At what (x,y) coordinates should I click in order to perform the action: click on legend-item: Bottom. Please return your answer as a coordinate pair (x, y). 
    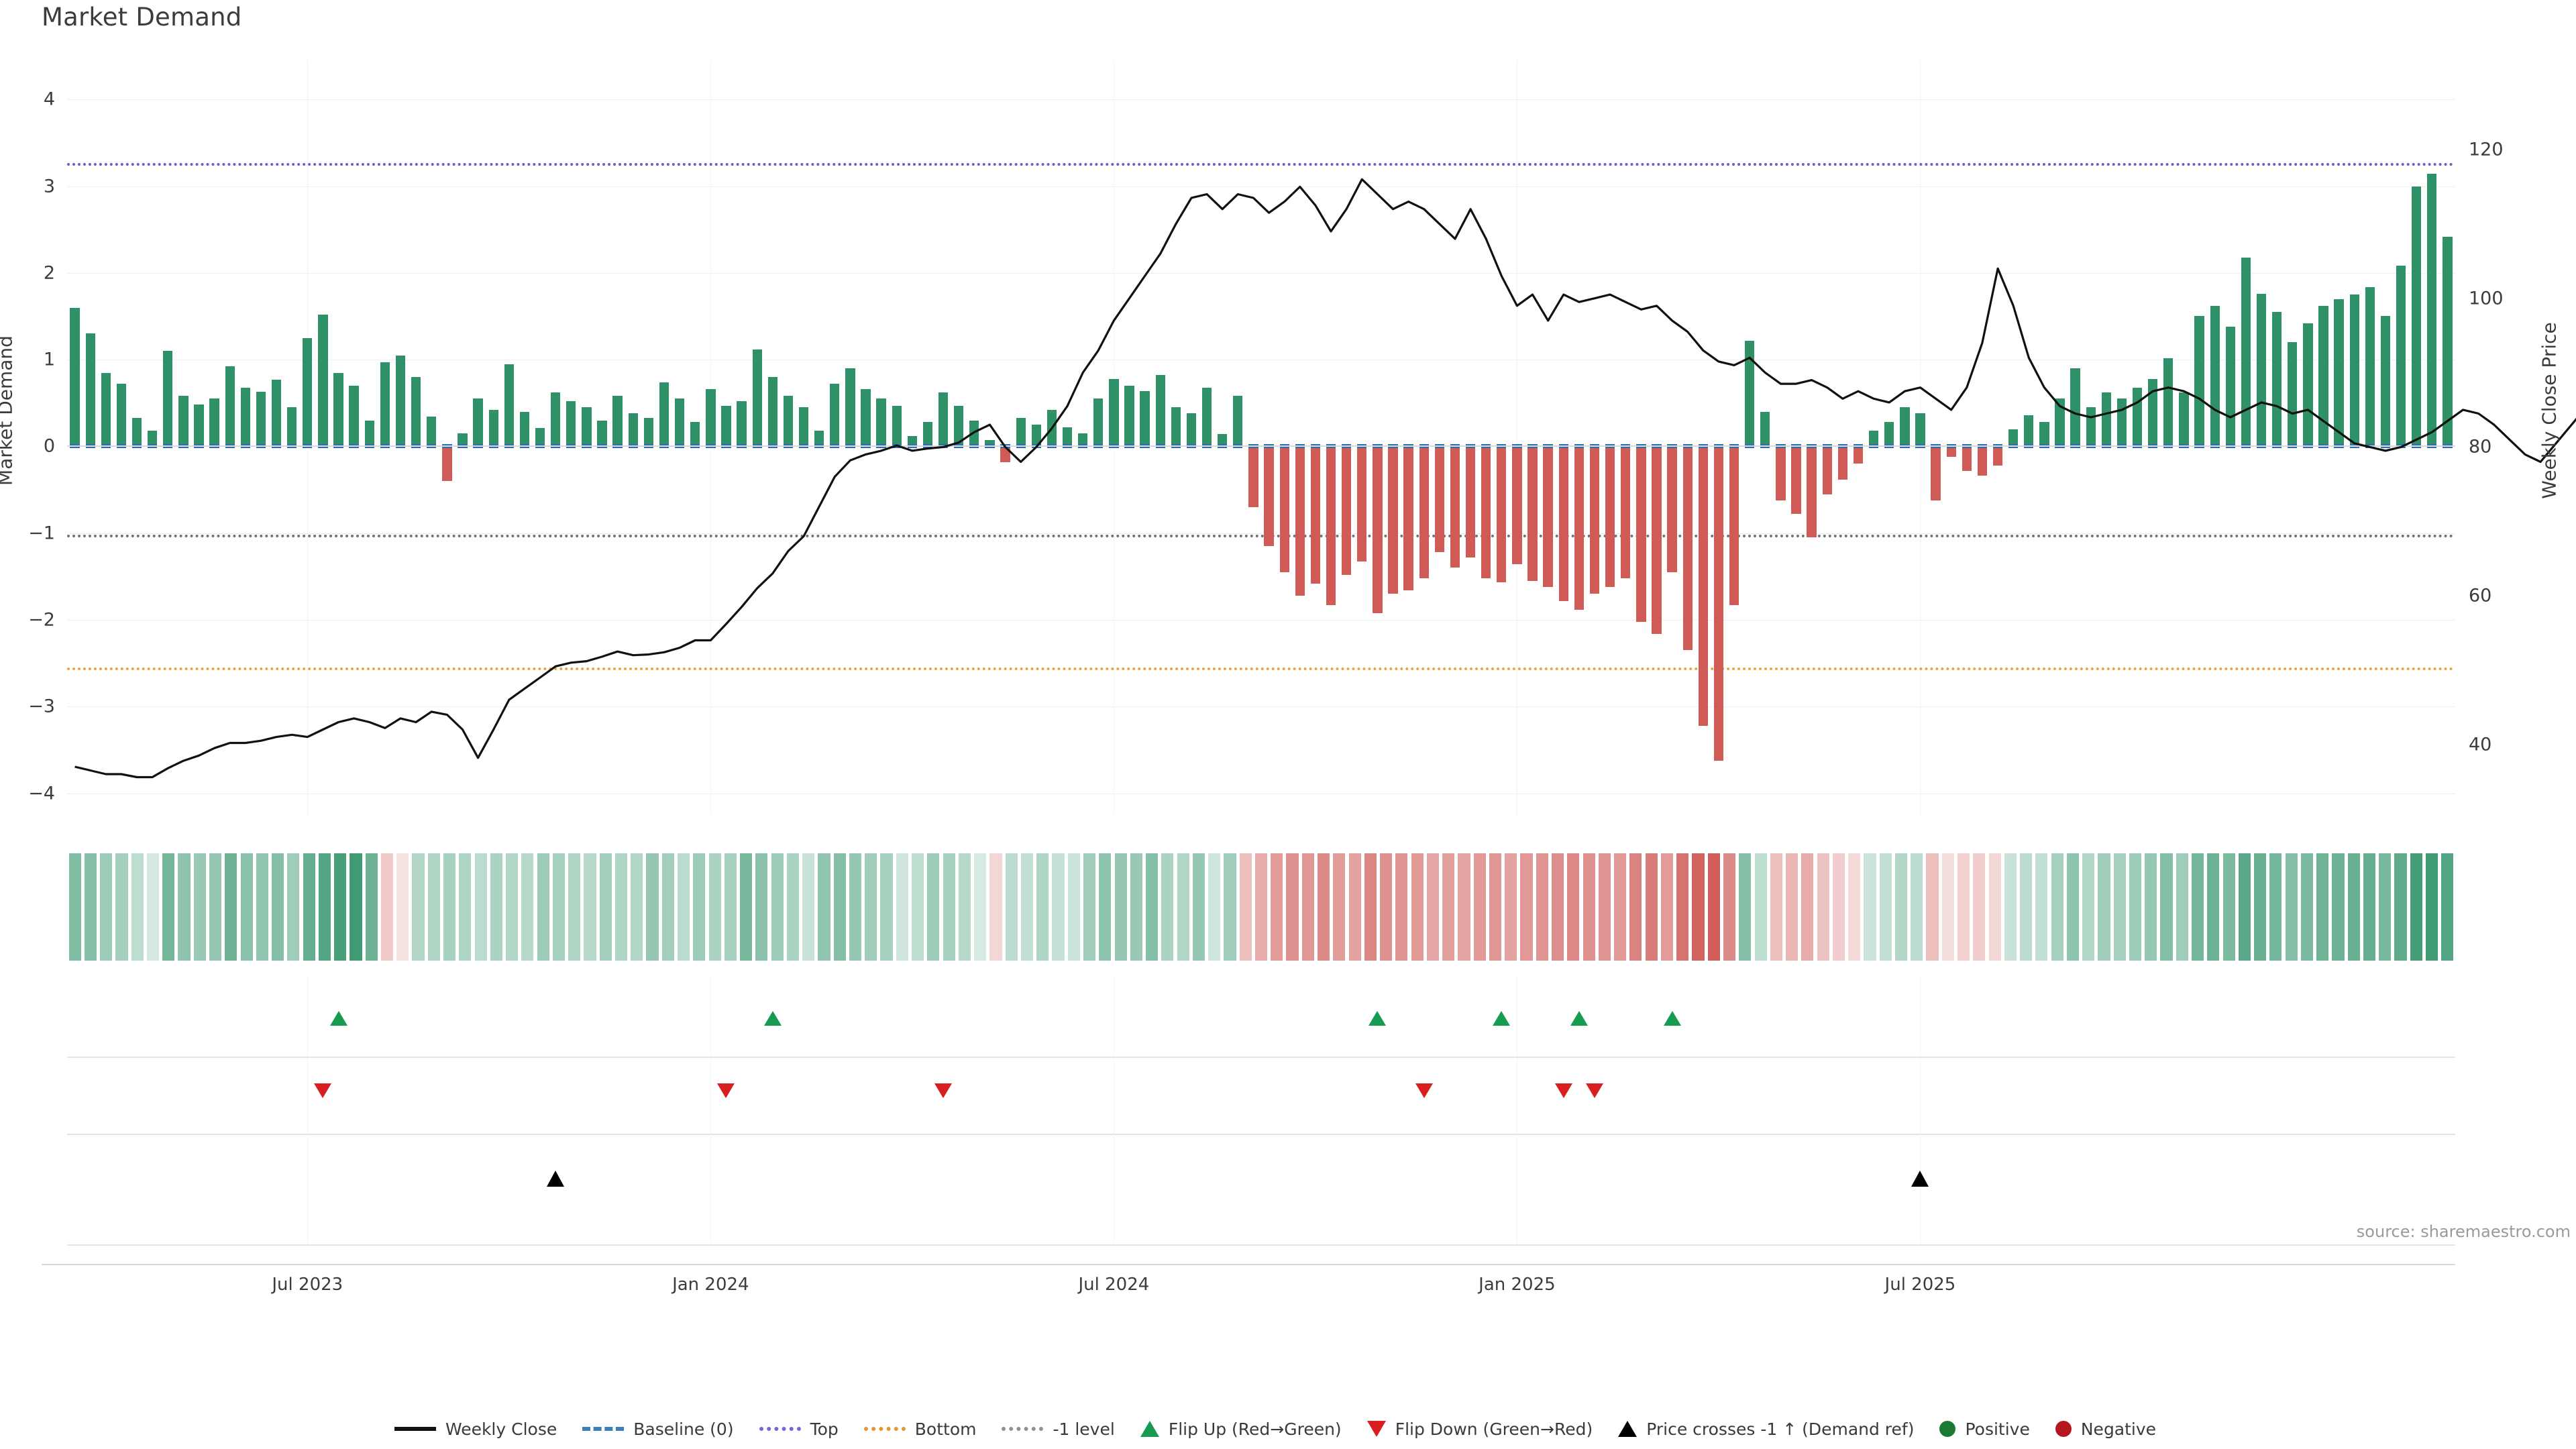
    Looking at the image, I should click on (919, 1429).